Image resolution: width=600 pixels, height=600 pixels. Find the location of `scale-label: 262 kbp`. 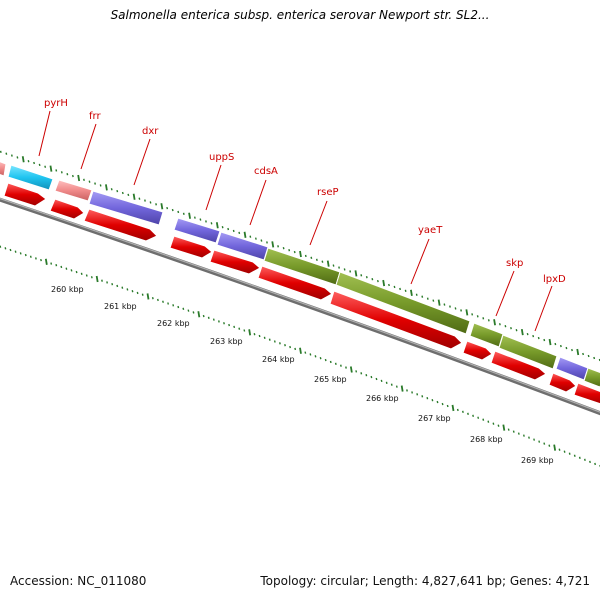

scale-label: 262 kbp is located at coordinates (173, 323).